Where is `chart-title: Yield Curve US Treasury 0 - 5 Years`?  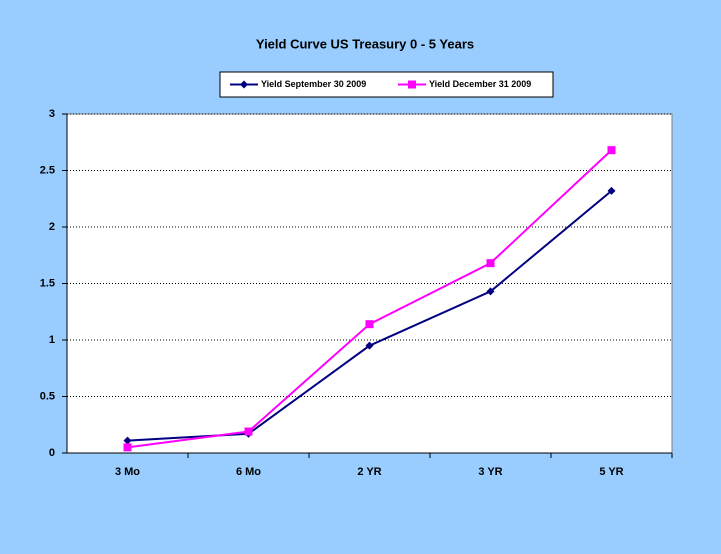 chart-title: Yield Curve US Treasury 0 - 5 Years is located at coordinates (365, 43).